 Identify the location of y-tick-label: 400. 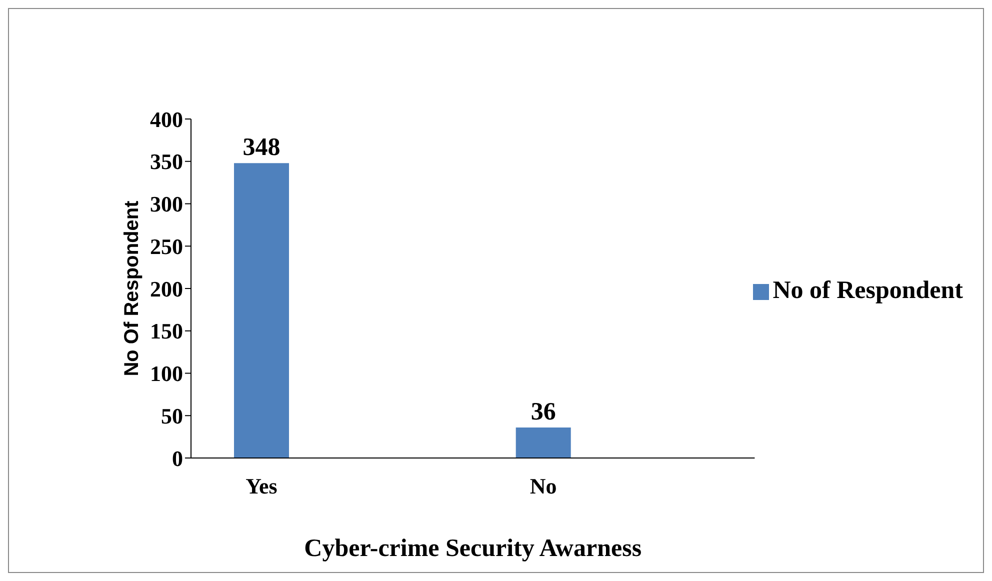
(166, 119).